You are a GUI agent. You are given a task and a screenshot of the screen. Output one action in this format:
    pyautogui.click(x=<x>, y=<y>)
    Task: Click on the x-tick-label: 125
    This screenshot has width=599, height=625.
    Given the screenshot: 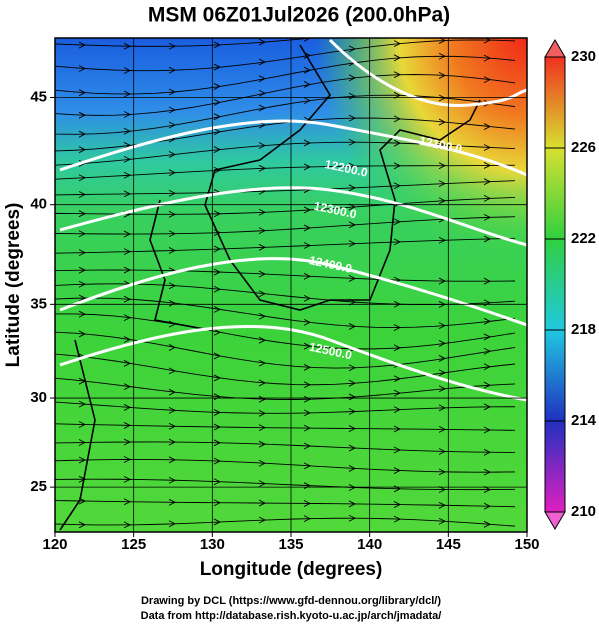 What is the action you would take?
    pyautogui.click(x=133, y=544)
    